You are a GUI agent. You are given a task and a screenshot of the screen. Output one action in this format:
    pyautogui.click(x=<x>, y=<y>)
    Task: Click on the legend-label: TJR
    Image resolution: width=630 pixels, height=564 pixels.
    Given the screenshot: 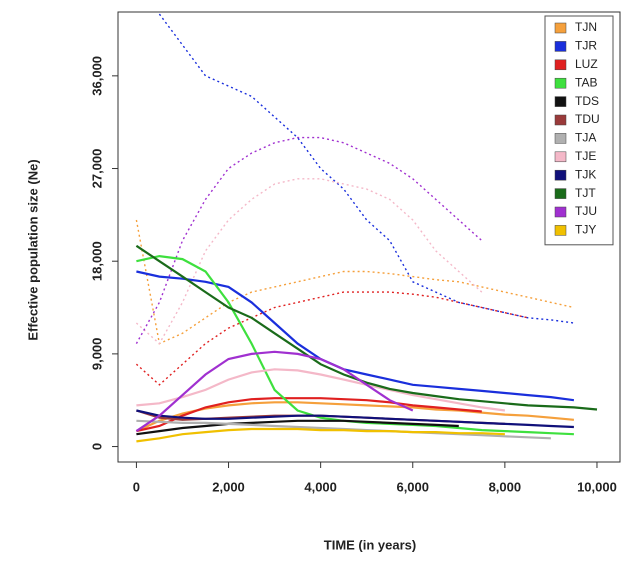 What is the action you would take?
    pyautogui.click(x=586, y=46)
    